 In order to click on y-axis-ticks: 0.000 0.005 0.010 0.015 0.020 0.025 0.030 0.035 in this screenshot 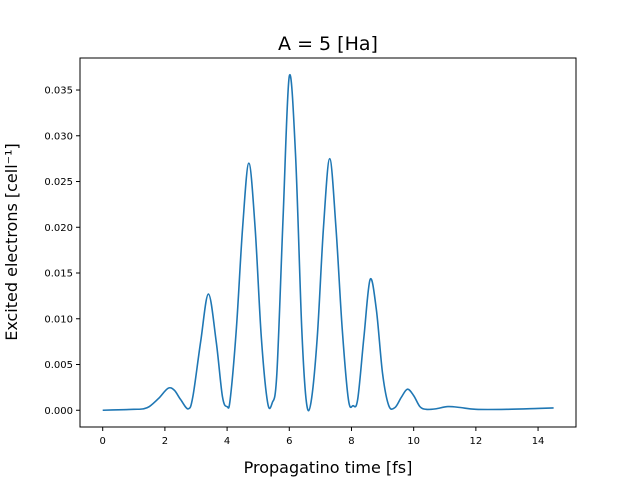, I will do `click(62, 251)`.